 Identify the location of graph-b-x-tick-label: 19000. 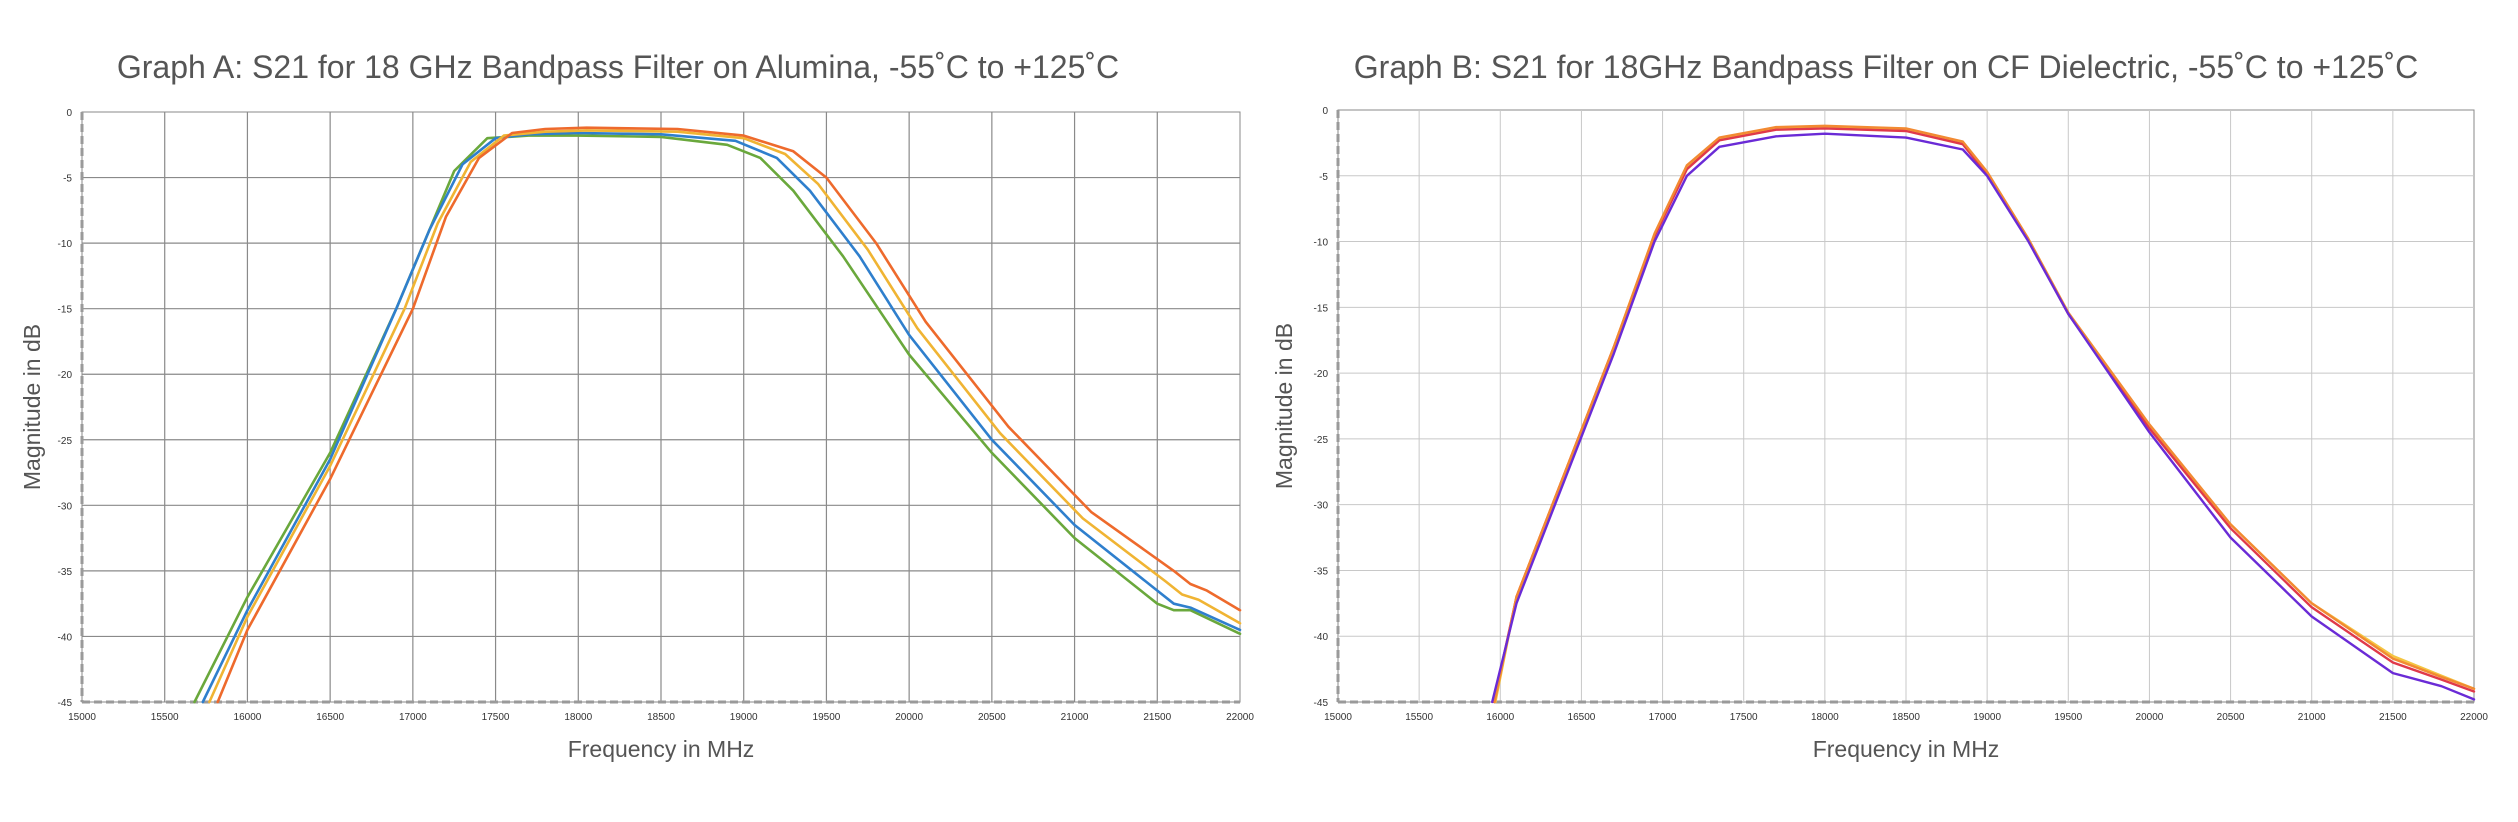
(1987, 717).